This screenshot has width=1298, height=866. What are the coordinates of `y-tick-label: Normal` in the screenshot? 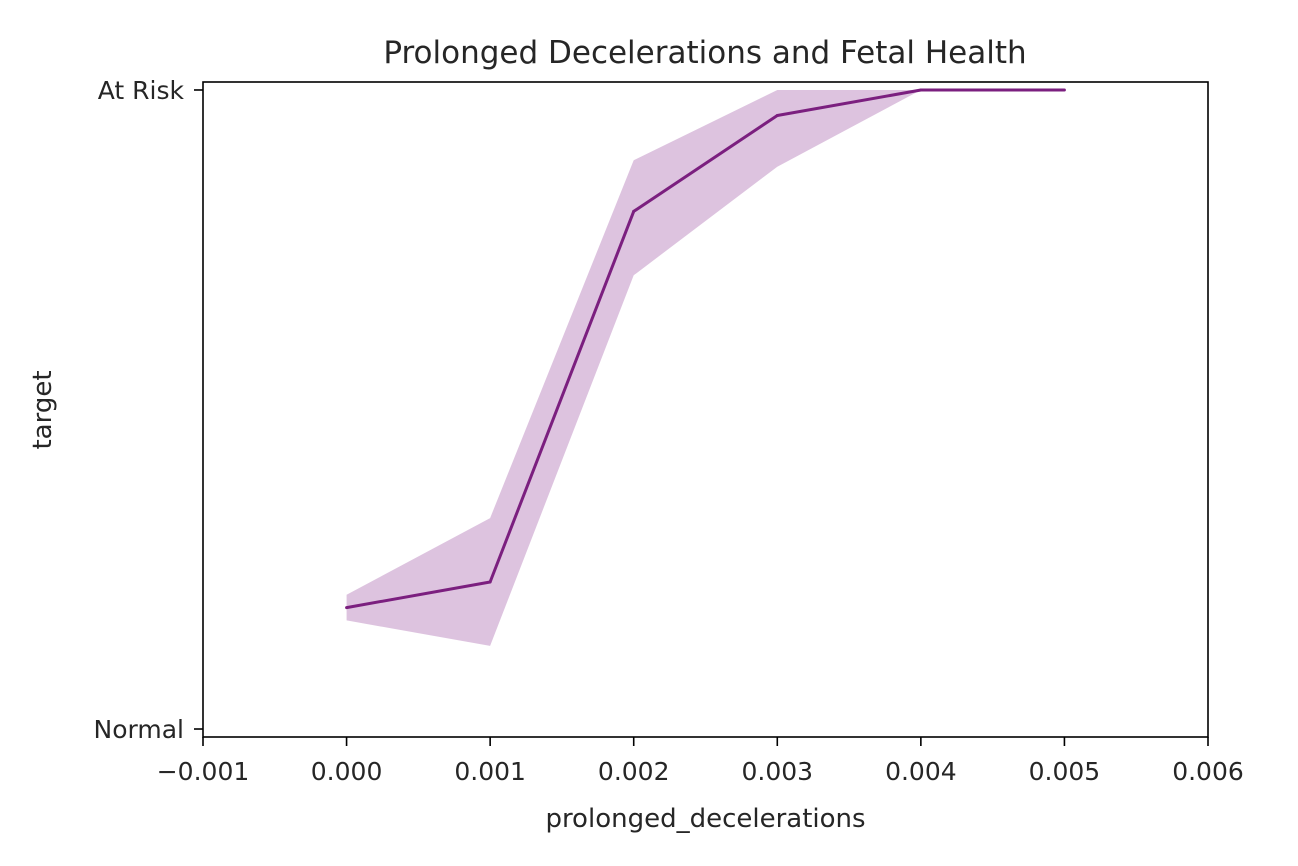 It's located at (139, 729).